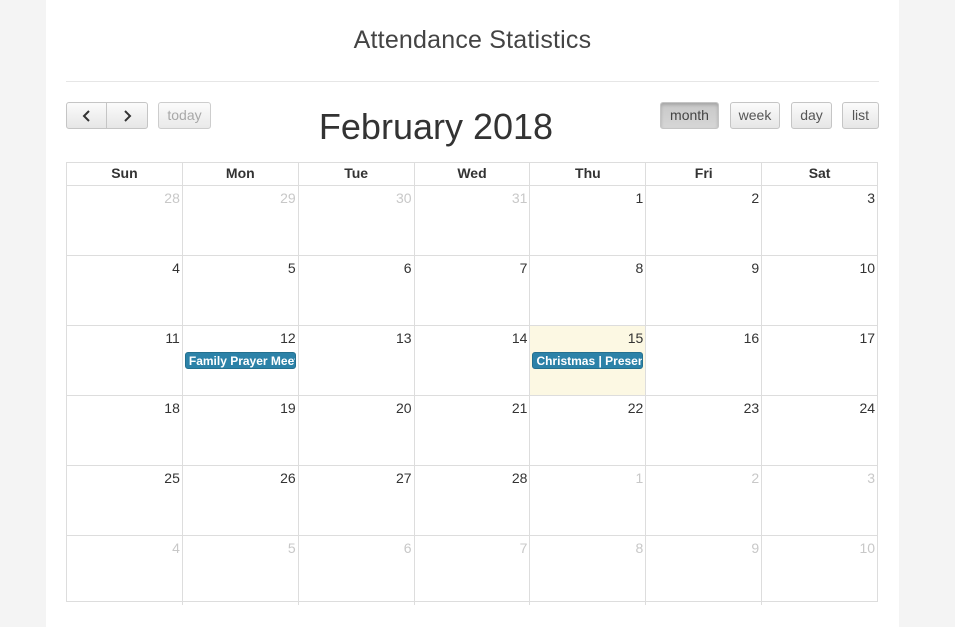 This screenshot has height=627, width=955. What do you see at coordinates (184, 115) in the screenshot?
I see `today-button: today` at bounding box center [184, 115].